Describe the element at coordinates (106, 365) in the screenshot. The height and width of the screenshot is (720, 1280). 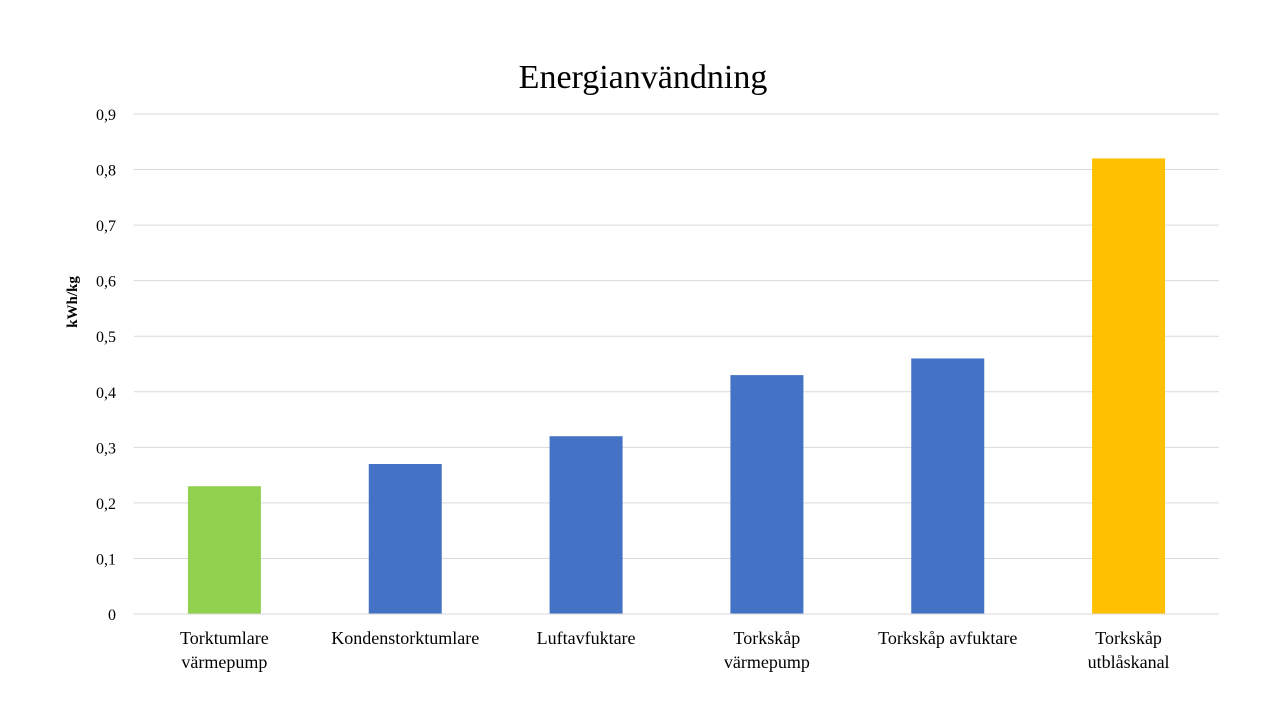
I see `y-tick-labels: 0 0,1 0,2 0,3 0,4 0,5 0,6 0,7 0,8 0,9` at that location.